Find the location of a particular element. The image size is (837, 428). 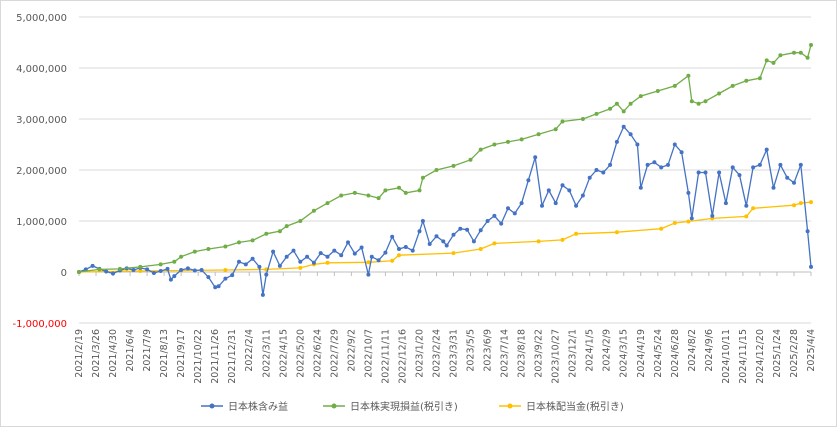

x-tick-label: 2021/12/31 is located at coordinates (232, 356).